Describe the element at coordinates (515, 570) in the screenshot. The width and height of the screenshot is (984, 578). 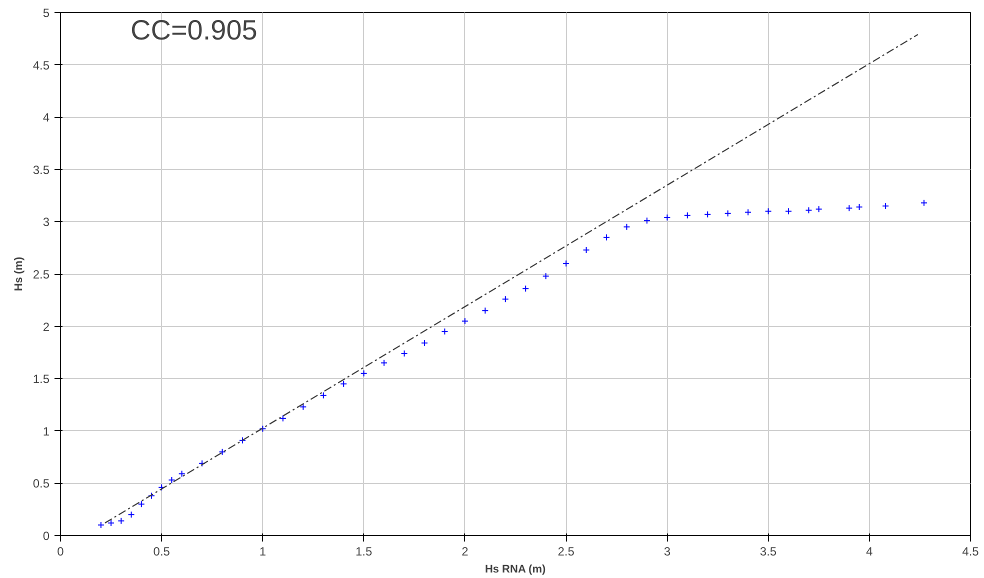
I see `x-axis-title: Hs RNA (m)` at that location.